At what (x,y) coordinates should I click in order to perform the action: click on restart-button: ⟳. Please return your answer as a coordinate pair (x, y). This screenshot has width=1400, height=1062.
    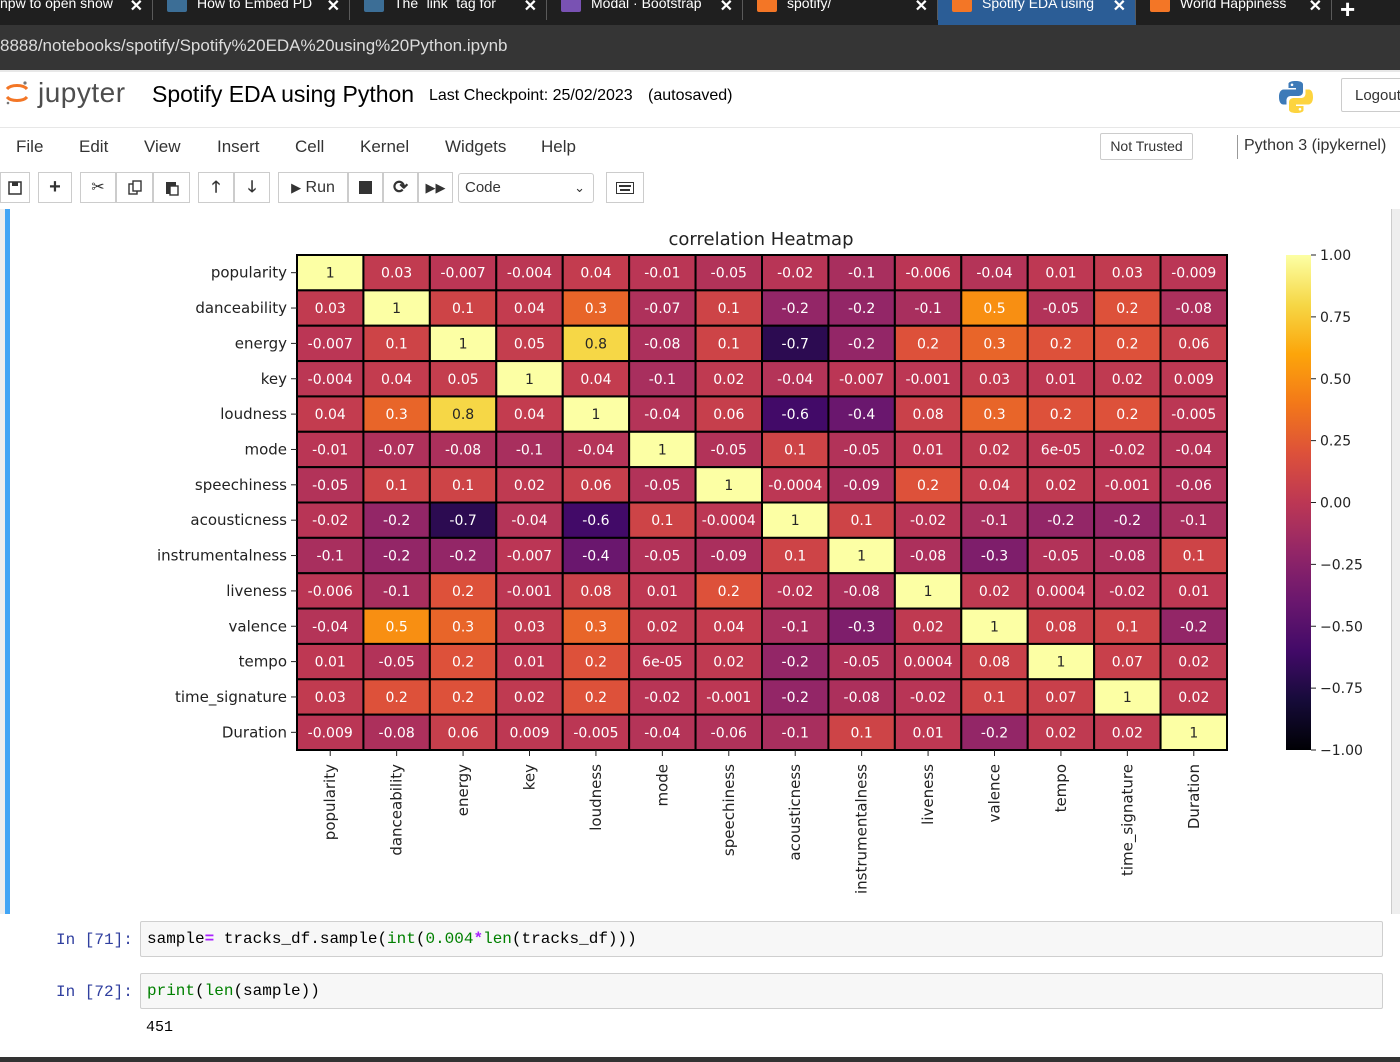
    Looking at the image, I should click on (400, 187).